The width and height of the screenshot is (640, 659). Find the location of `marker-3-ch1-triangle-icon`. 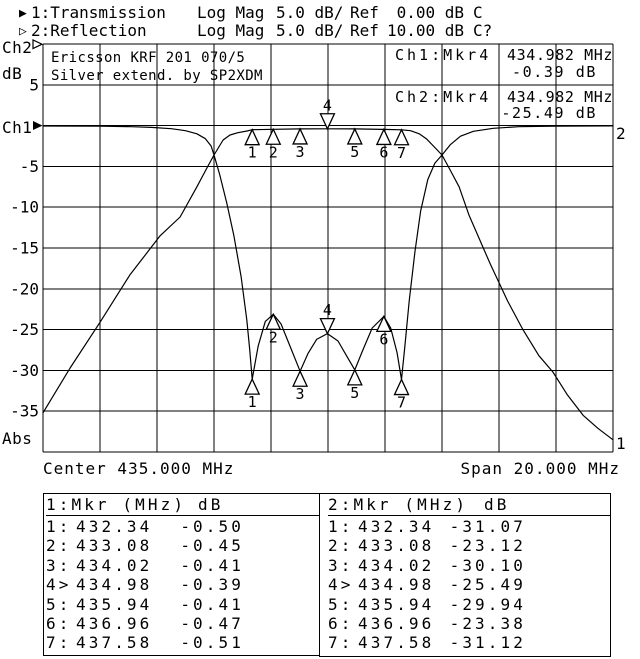

marker-3-ch1-triangle-icon is located at coordinates (300, 136).